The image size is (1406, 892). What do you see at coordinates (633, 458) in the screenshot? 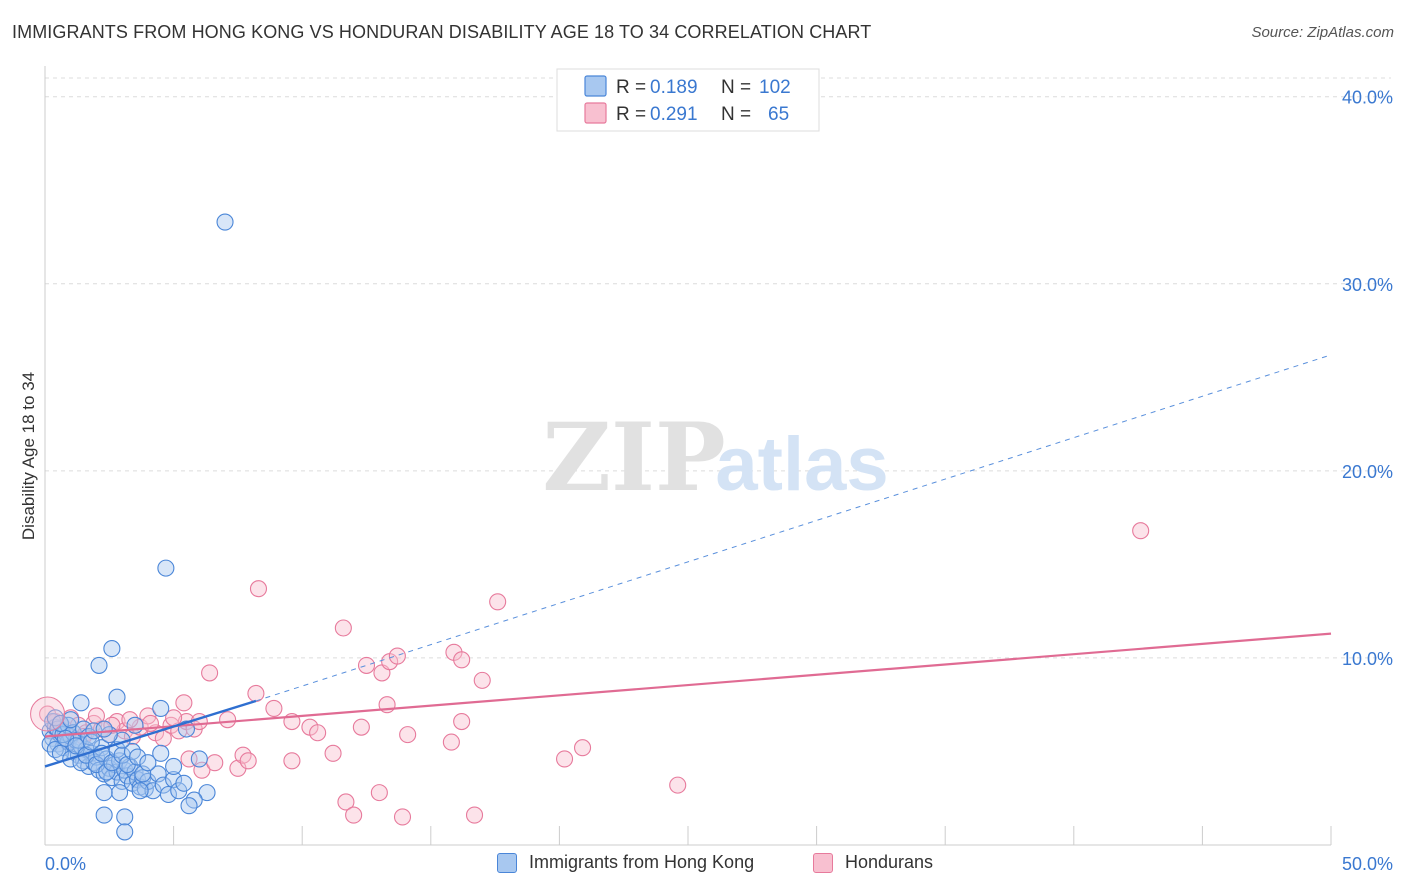
I see `watermark-zip: ZIP` at bounding box center [633, 458].